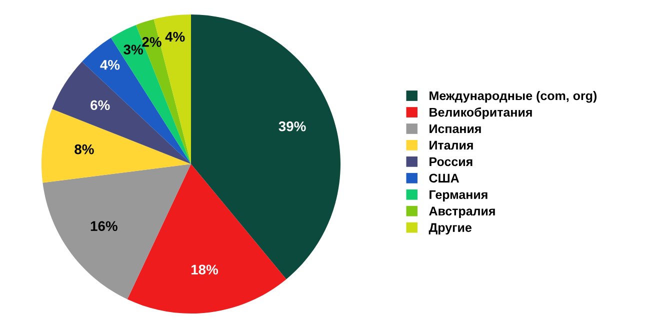 This screenshot has height=325, width=650. Describe the element at coordinates (444, 178) in the screenshot. I see `legend-label: США` at that location.